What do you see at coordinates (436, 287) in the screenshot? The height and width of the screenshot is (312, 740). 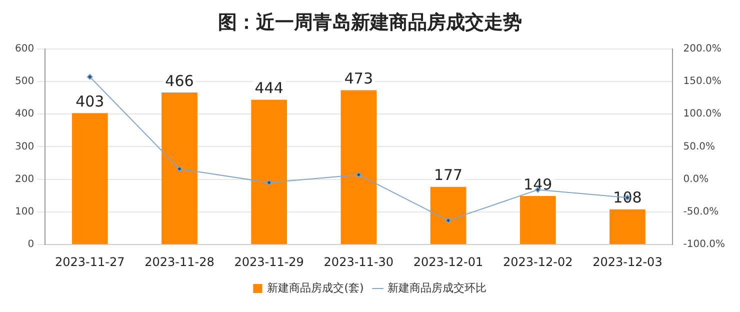 I see `legend-label: 新建商品房成交环比` at bounding box center [436, 287].